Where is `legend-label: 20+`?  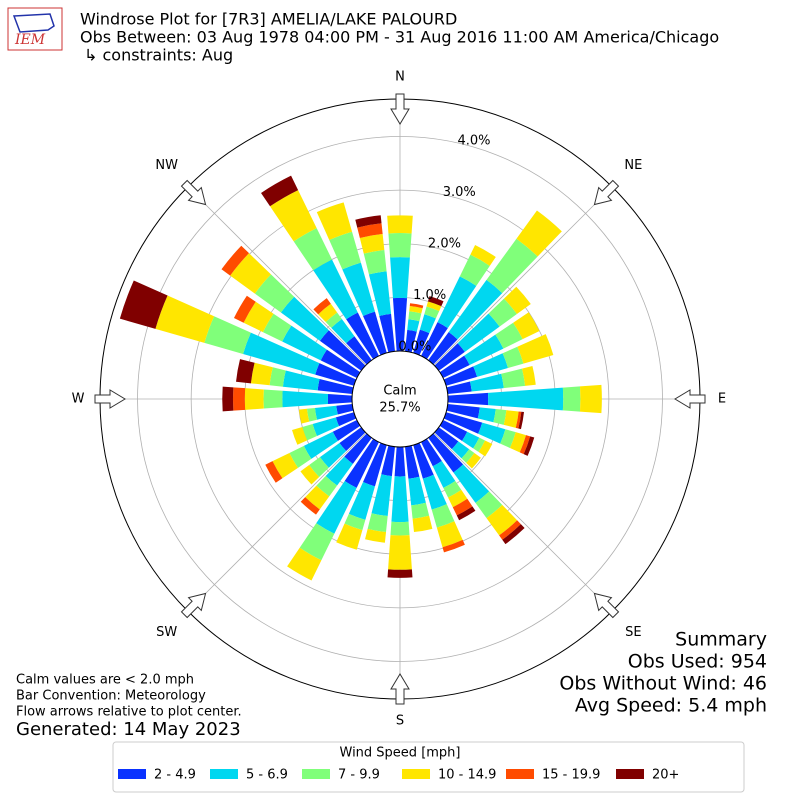
legend-label: 20+ is located at coordinates (665, 775).